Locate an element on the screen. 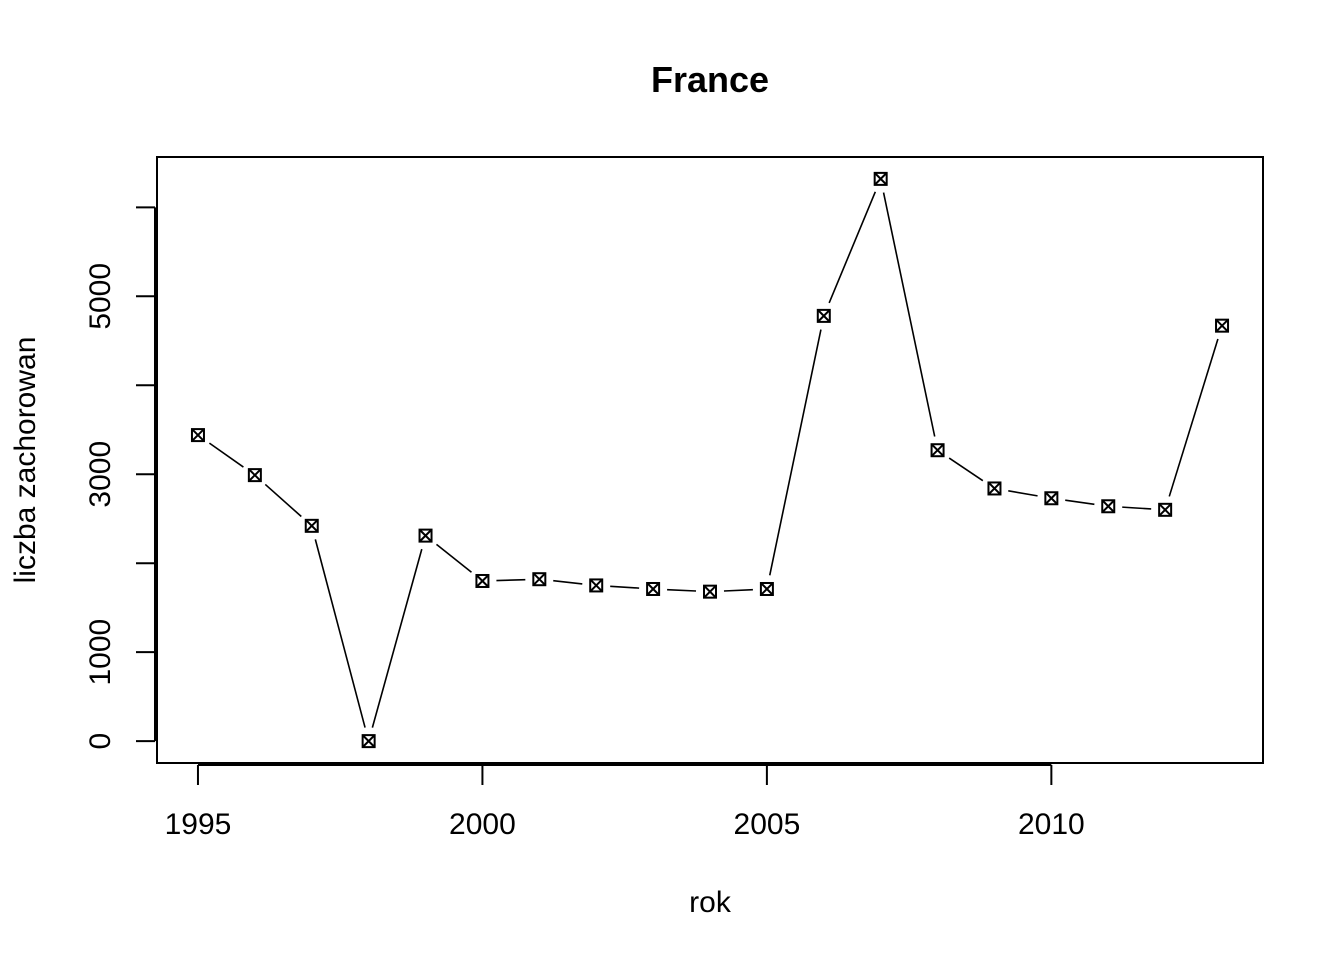  y-tick-label: 3000 is located at coordinates (100, 474).